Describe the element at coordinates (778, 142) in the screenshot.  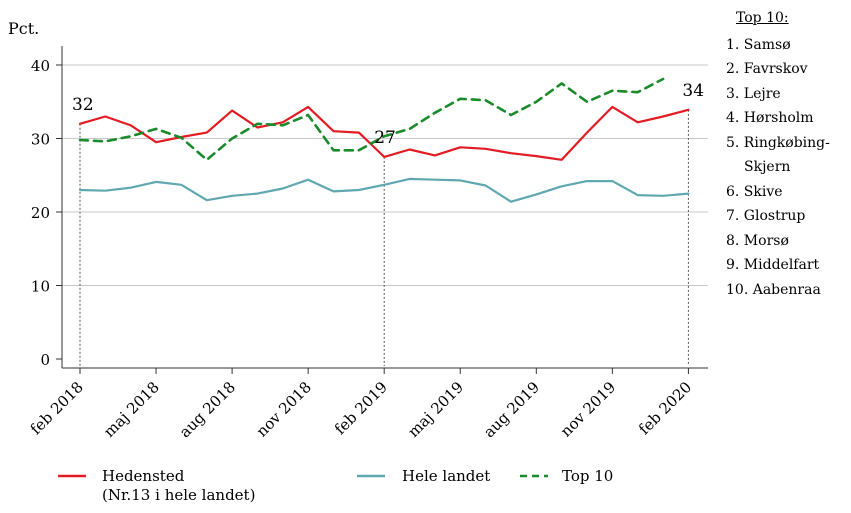
I see `ranking-item-5: 5. Ringkøbing-` at that location.